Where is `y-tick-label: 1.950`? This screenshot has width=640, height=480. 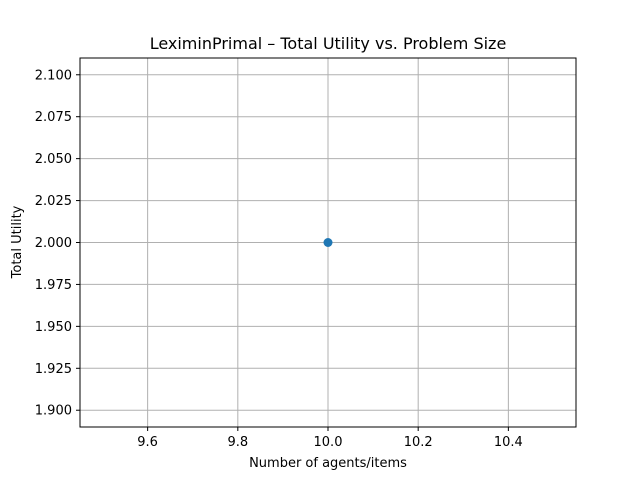 y-tick-label: 1.950 is located at coordinates (53, 327).